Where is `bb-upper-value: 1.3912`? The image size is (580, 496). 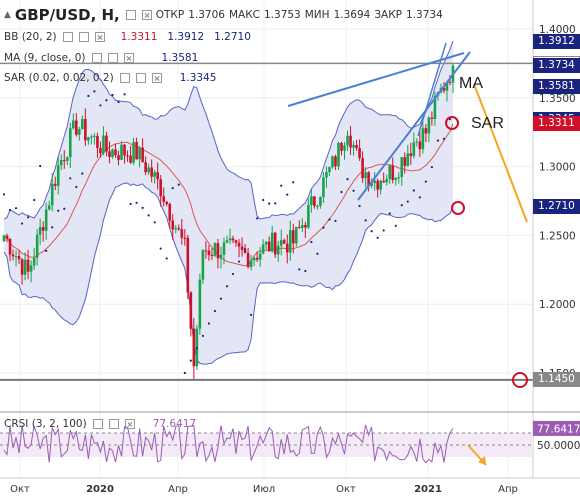 bb-upper-value: 1.3912 is located at coordinates (186, 37).